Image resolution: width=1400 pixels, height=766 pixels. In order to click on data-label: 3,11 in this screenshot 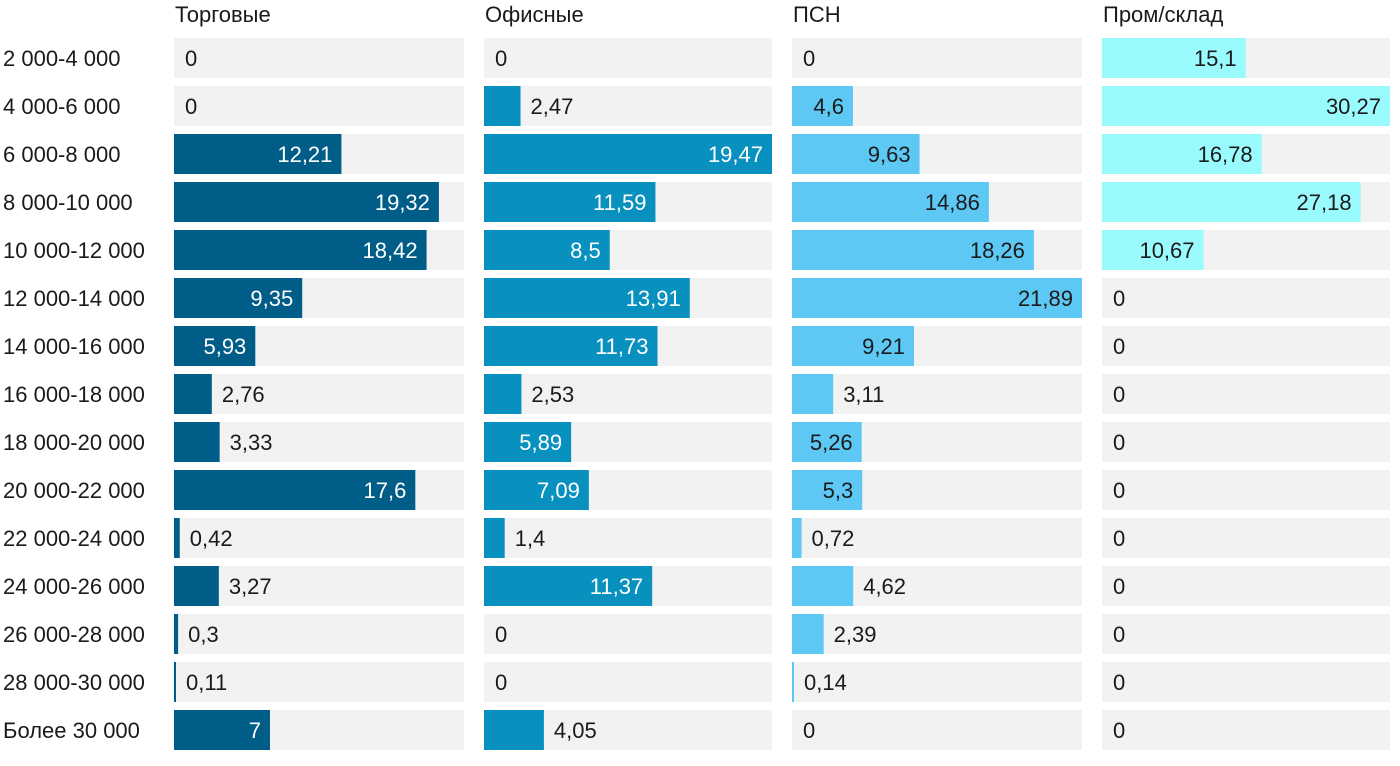, I will do `click(863, 394)`.